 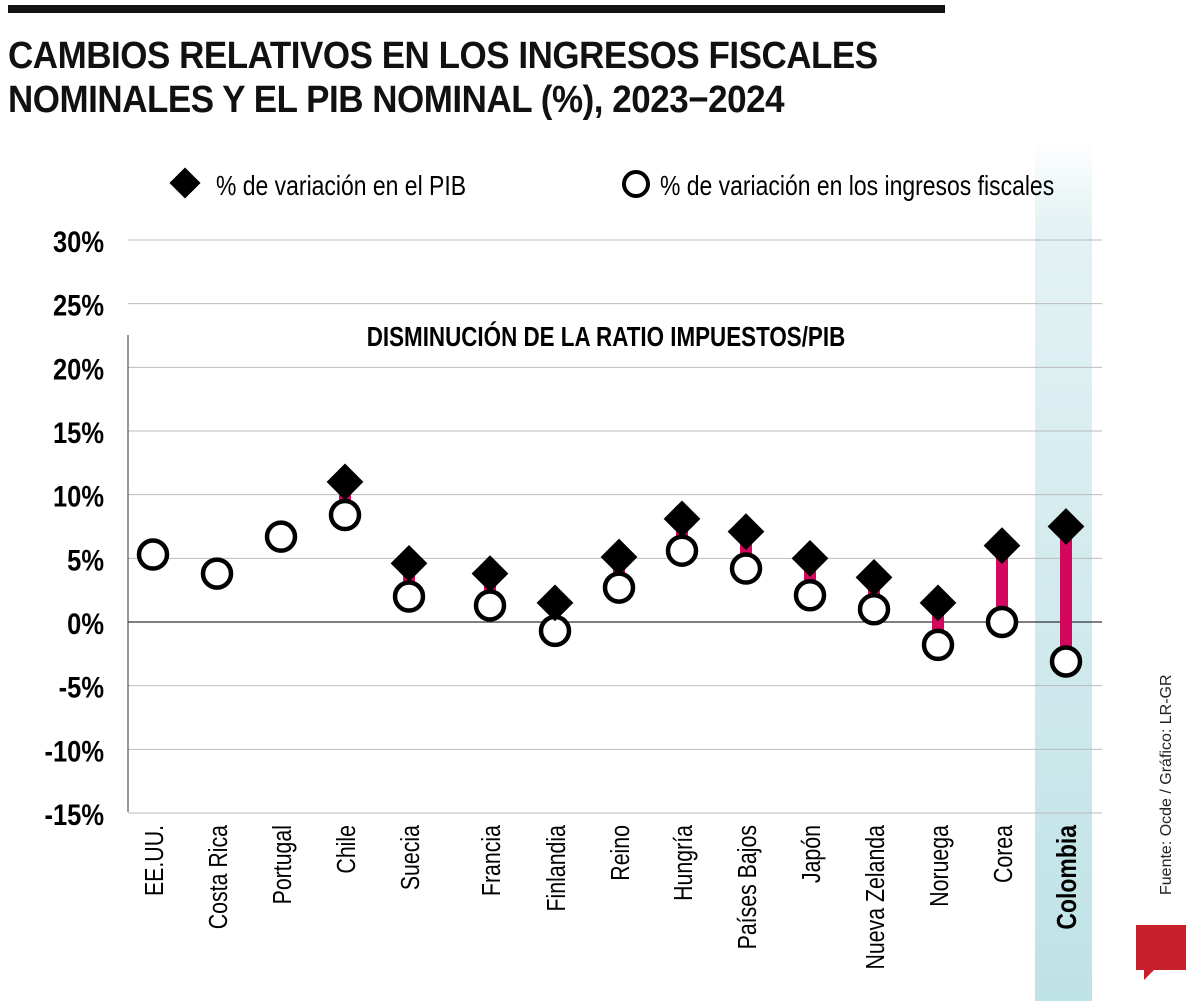 What do you see at coordinates (347, 849) in the screenshot?
I see `x-tick-label: Chile` at bounding box center [347, 849].